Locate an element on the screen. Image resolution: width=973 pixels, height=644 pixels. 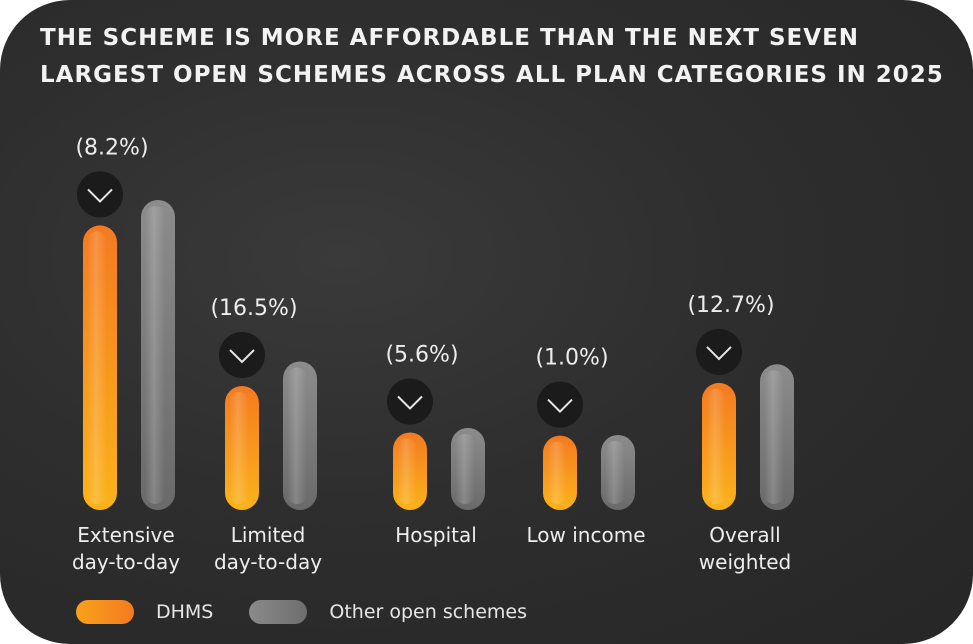
annotation-4: (12.7%) is located at coordinates (730, 305).